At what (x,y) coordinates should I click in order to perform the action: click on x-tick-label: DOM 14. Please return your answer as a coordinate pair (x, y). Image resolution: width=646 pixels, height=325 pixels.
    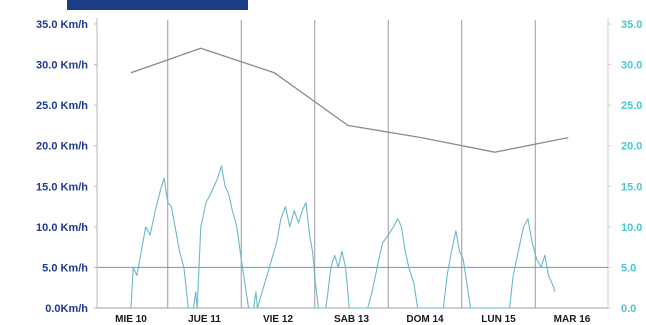
    Looking at the image, I should click on (425, 319).